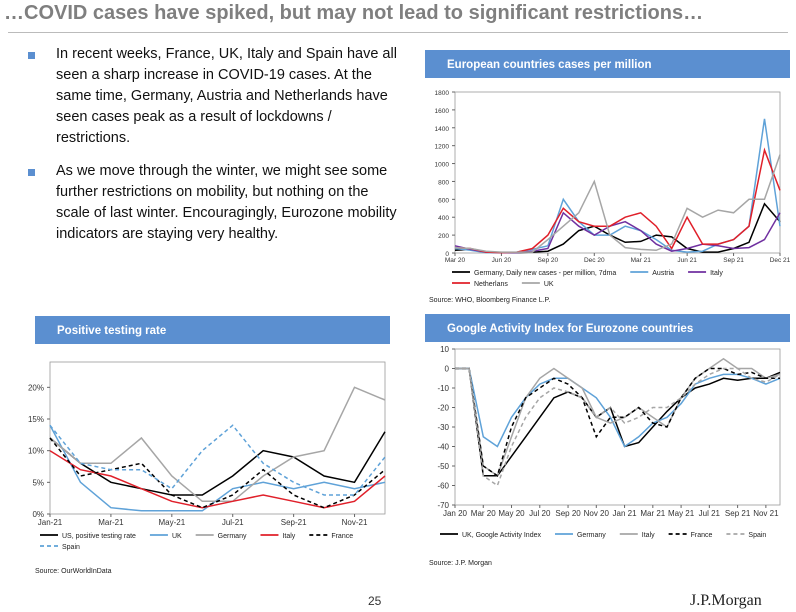 The width and height of the screenshot is (796, 612). What do you see at coordinates (455, 513) in the screenshot?
I see `x-tick-label: Jan 20` at bounding box center [455, 513].